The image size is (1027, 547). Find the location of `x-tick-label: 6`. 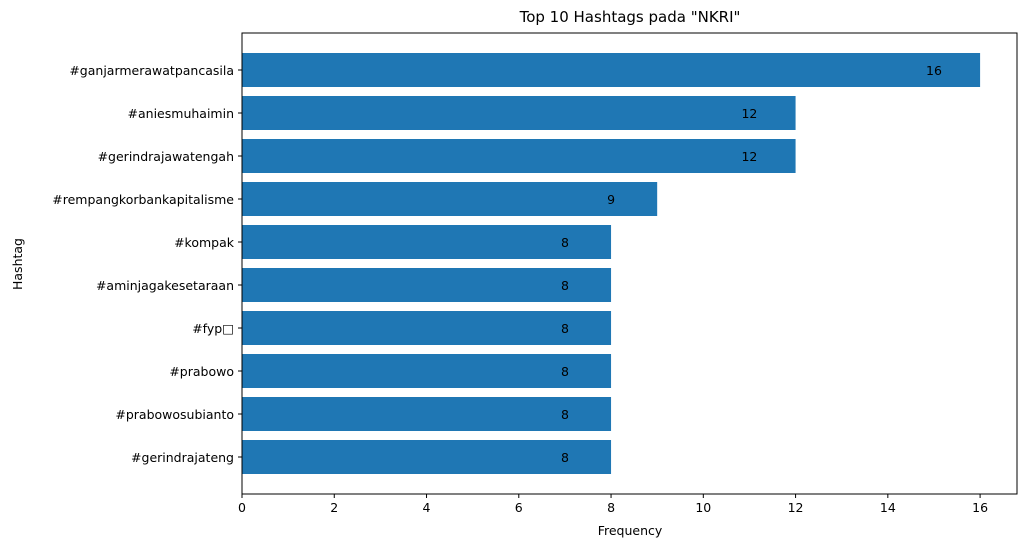

x-tick-label: 6 is located at coordinates (519, 507).